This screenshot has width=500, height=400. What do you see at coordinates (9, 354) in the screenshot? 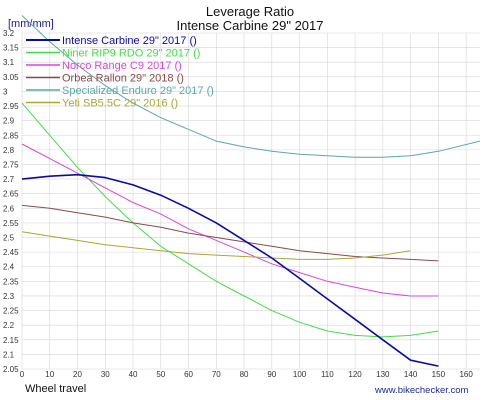
I see `y-tick-label: 2.1` at bounding box center [9, 354].